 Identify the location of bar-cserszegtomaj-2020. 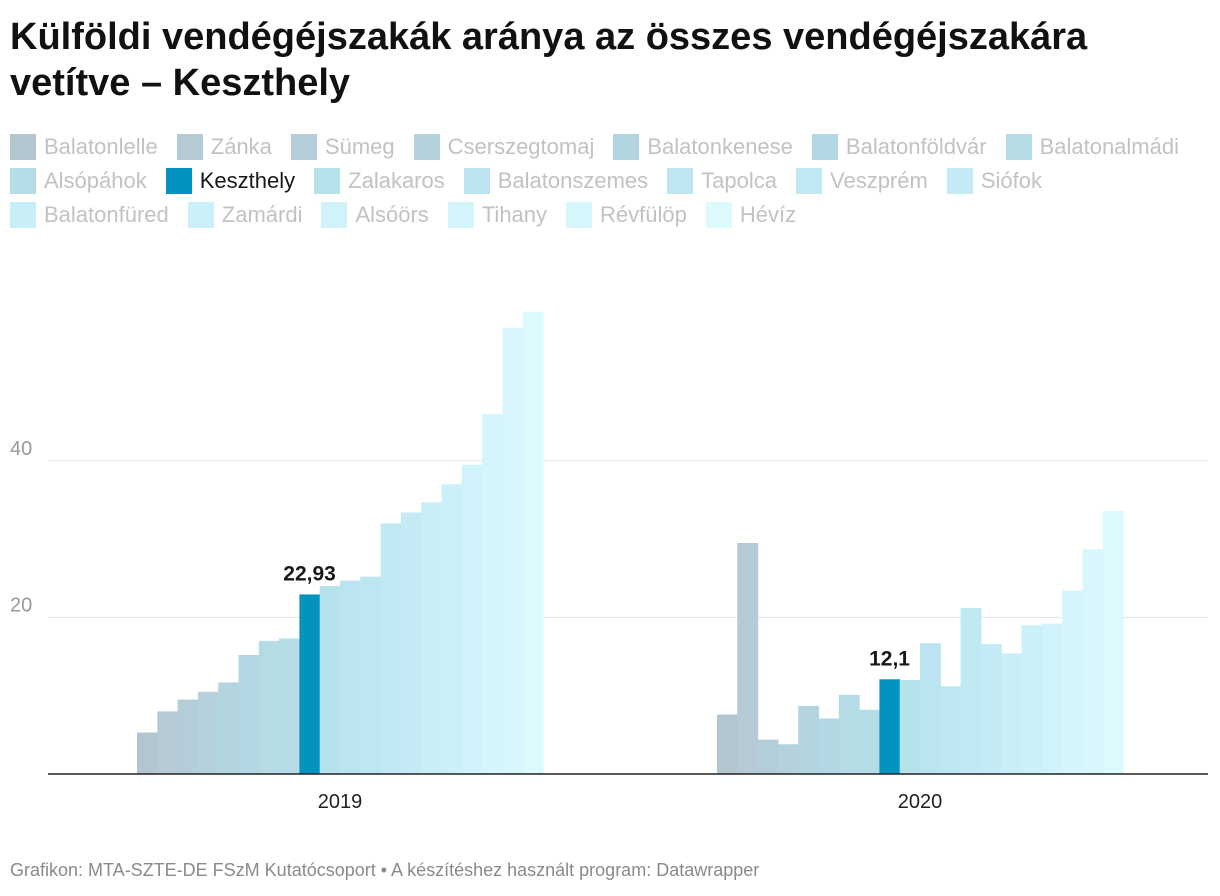
(788, 759).